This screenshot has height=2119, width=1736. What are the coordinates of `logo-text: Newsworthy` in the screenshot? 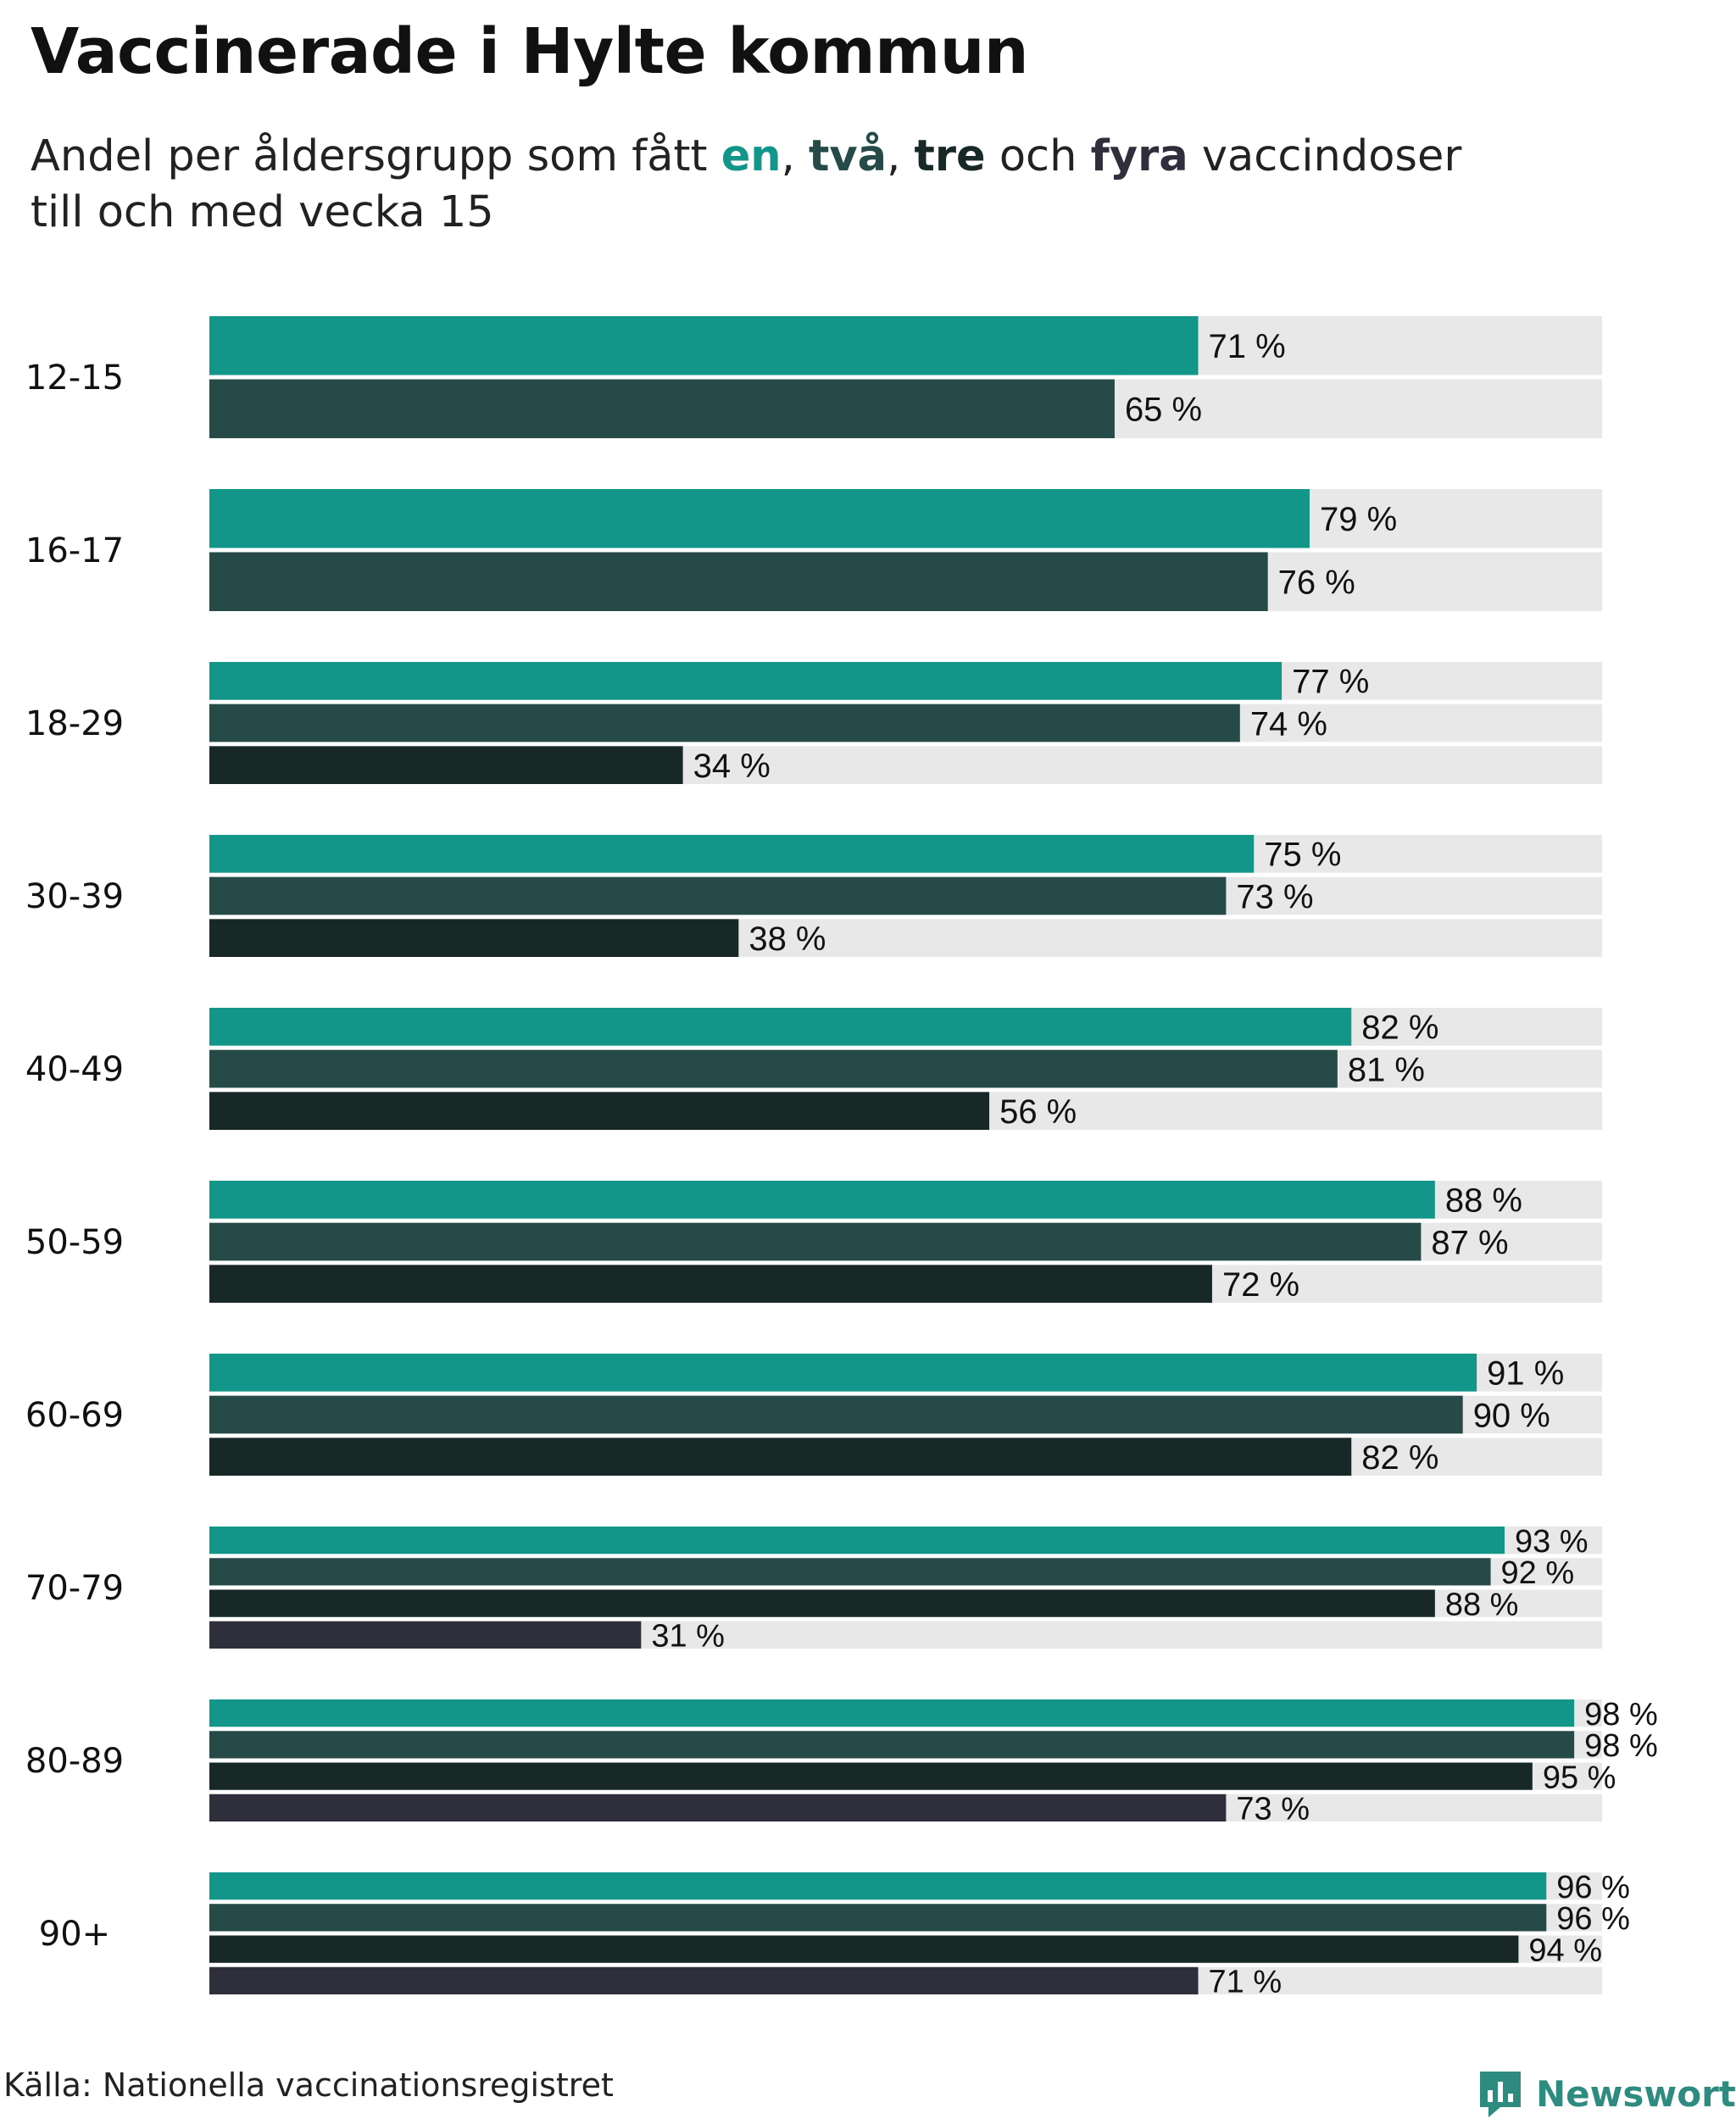 It's located at (1636, 2093).